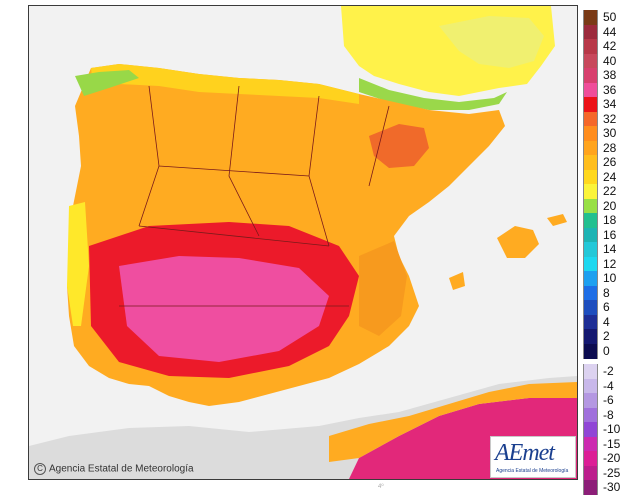 This screenshot has width=630, height=500. I want to click on copyright-credit: C Agencia Estatal de Meteorología, so click(114, 469).